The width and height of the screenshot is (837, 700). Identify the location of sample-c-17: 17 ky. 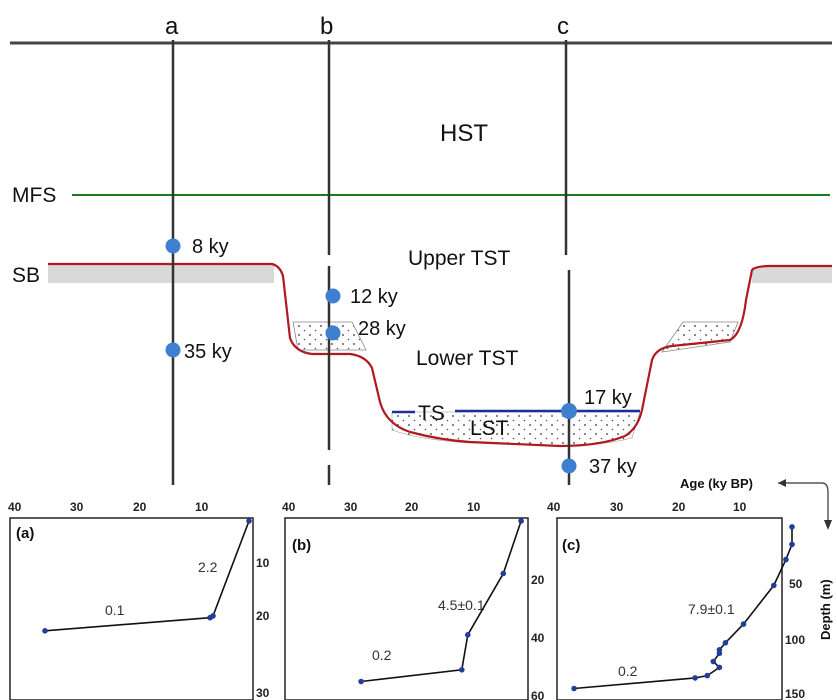
(596, 403).